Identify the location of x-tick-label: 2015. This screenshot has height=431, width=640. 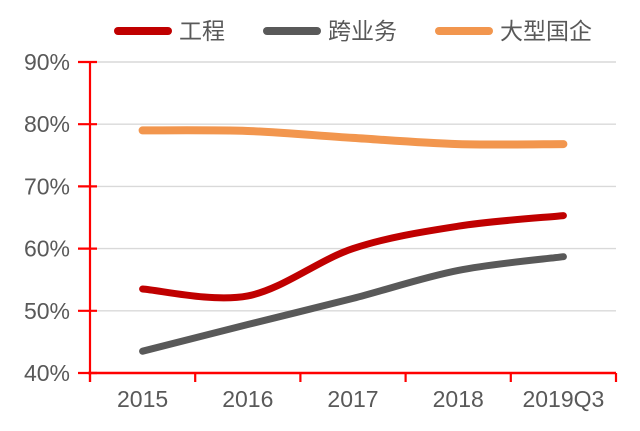
(142, 399).